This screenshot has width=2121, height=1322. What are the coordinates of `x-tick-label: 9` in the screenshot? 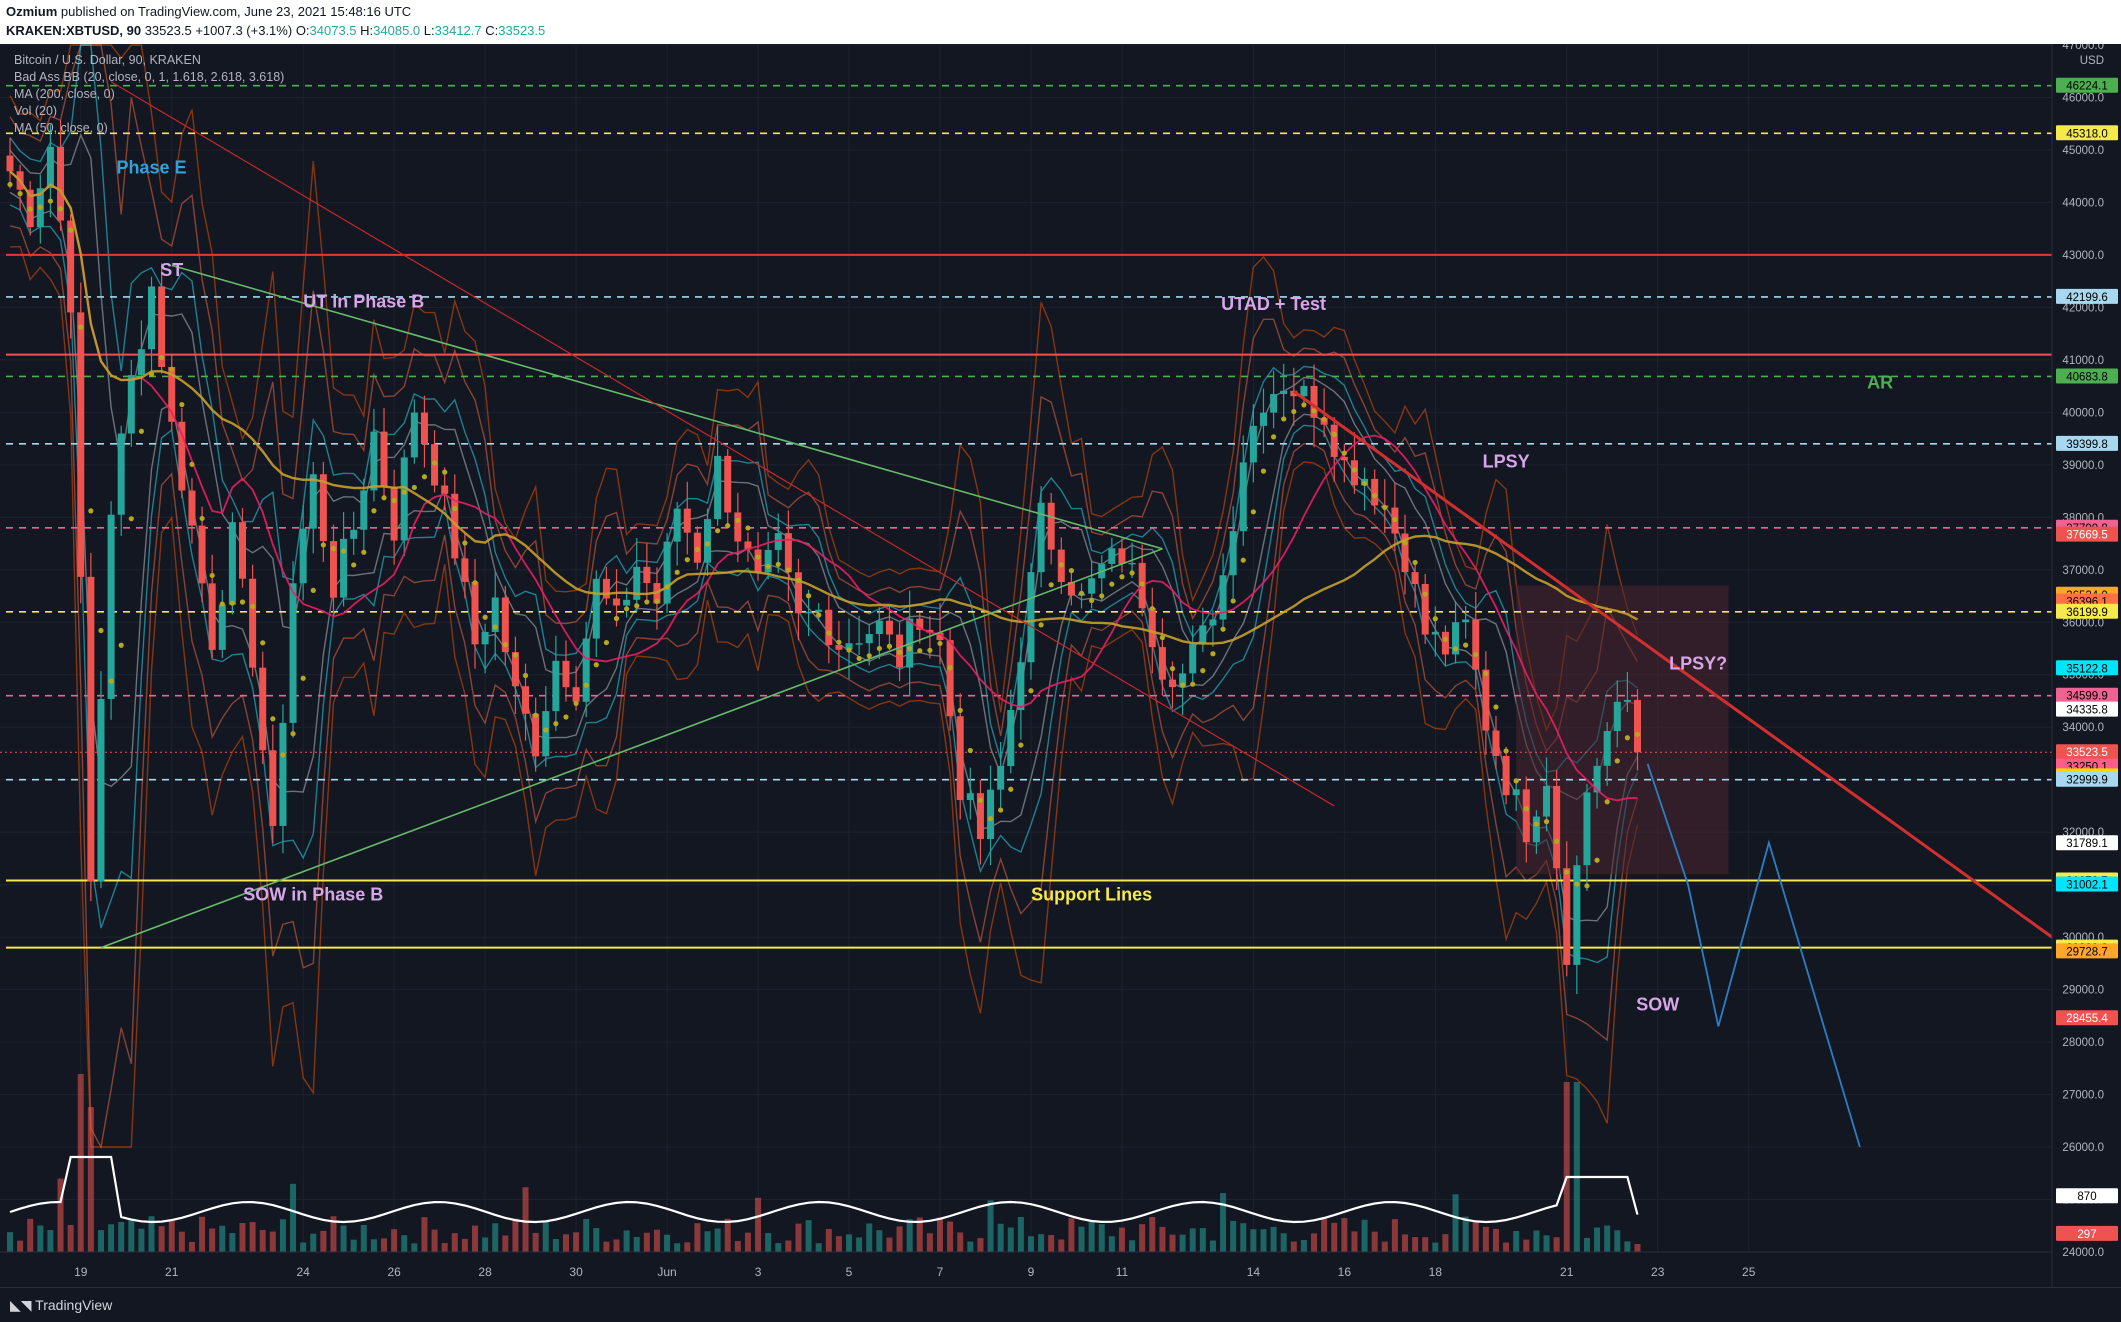 It's located at (1031, 1272).